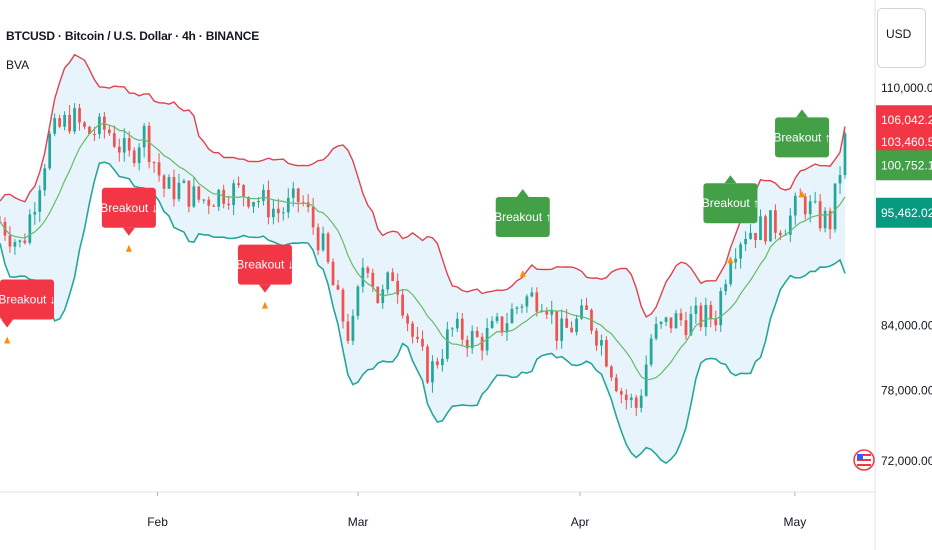 Image resolution: width=932 pixels, height=550 pixels. What do you see at coordinates (18, 65) in the screenshot?
I see `indicator-label: BVA` at bounding box center [18, 65].